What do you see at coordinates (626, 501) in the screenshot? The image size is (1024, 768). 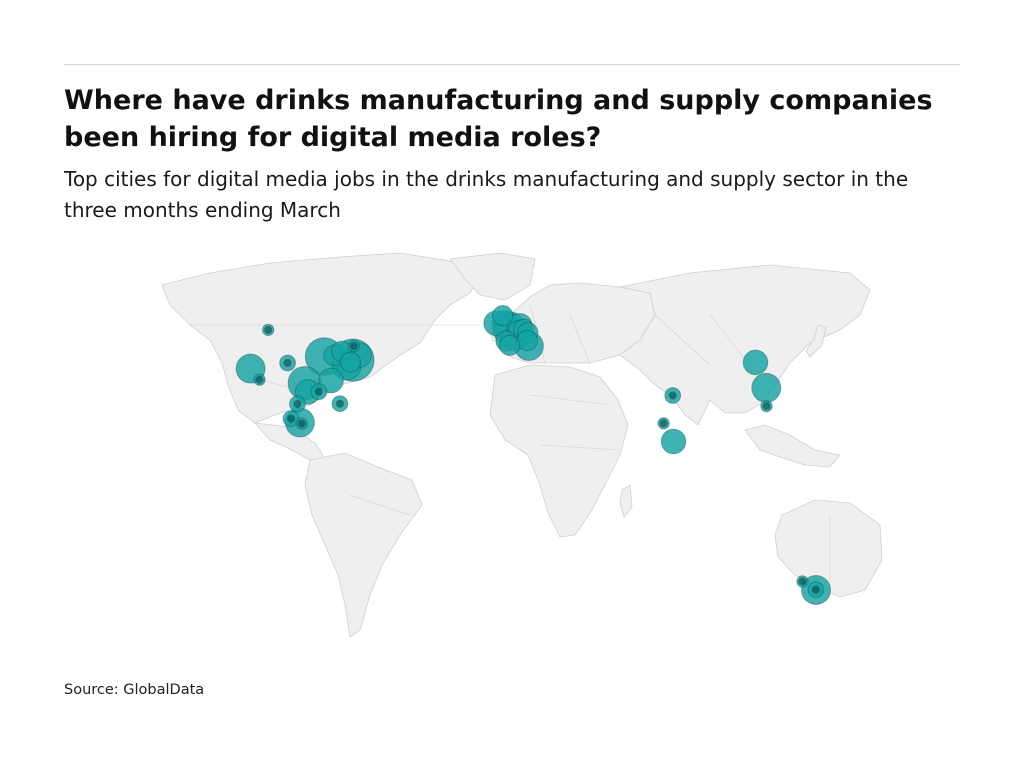 I see `landmass-madagascar` at bounding box center [626, 501].